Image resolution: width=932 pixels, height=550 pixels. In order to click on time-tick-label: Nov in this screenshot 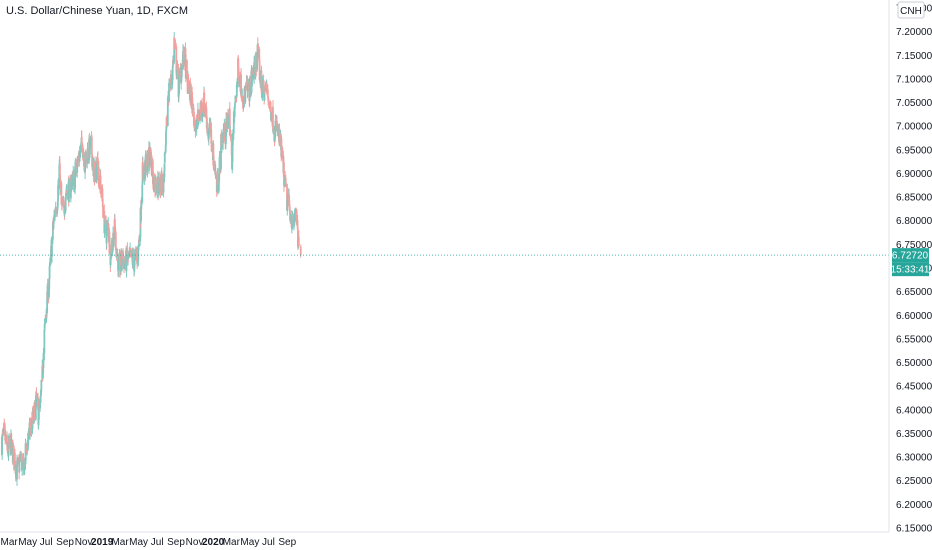, I will do `click(195, 542)`.